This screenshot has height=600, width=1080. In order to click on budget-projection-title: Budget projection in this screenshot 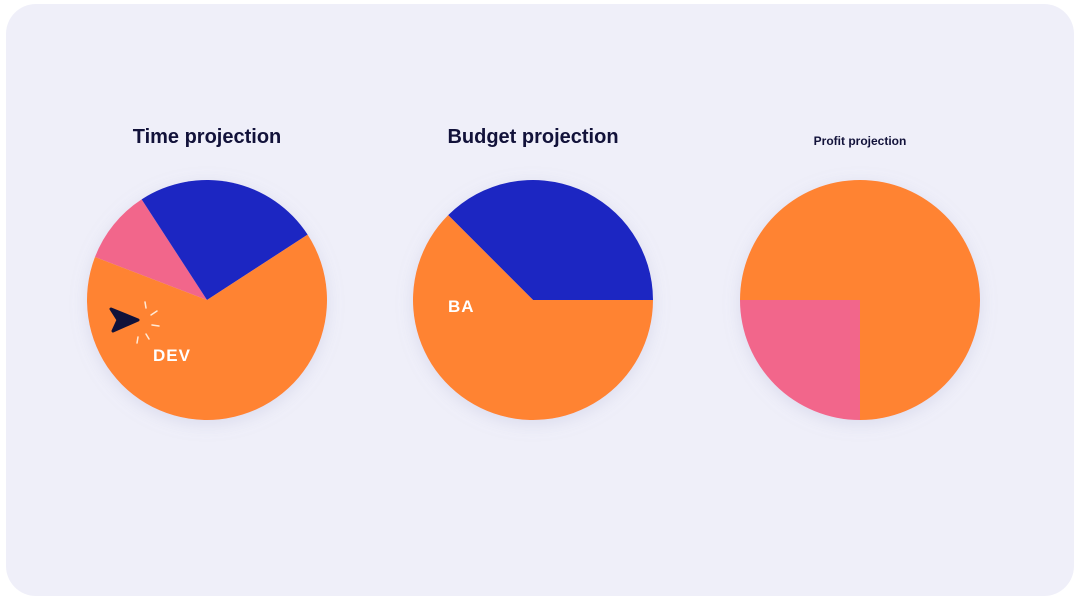, I will do `click(533, 137)`.